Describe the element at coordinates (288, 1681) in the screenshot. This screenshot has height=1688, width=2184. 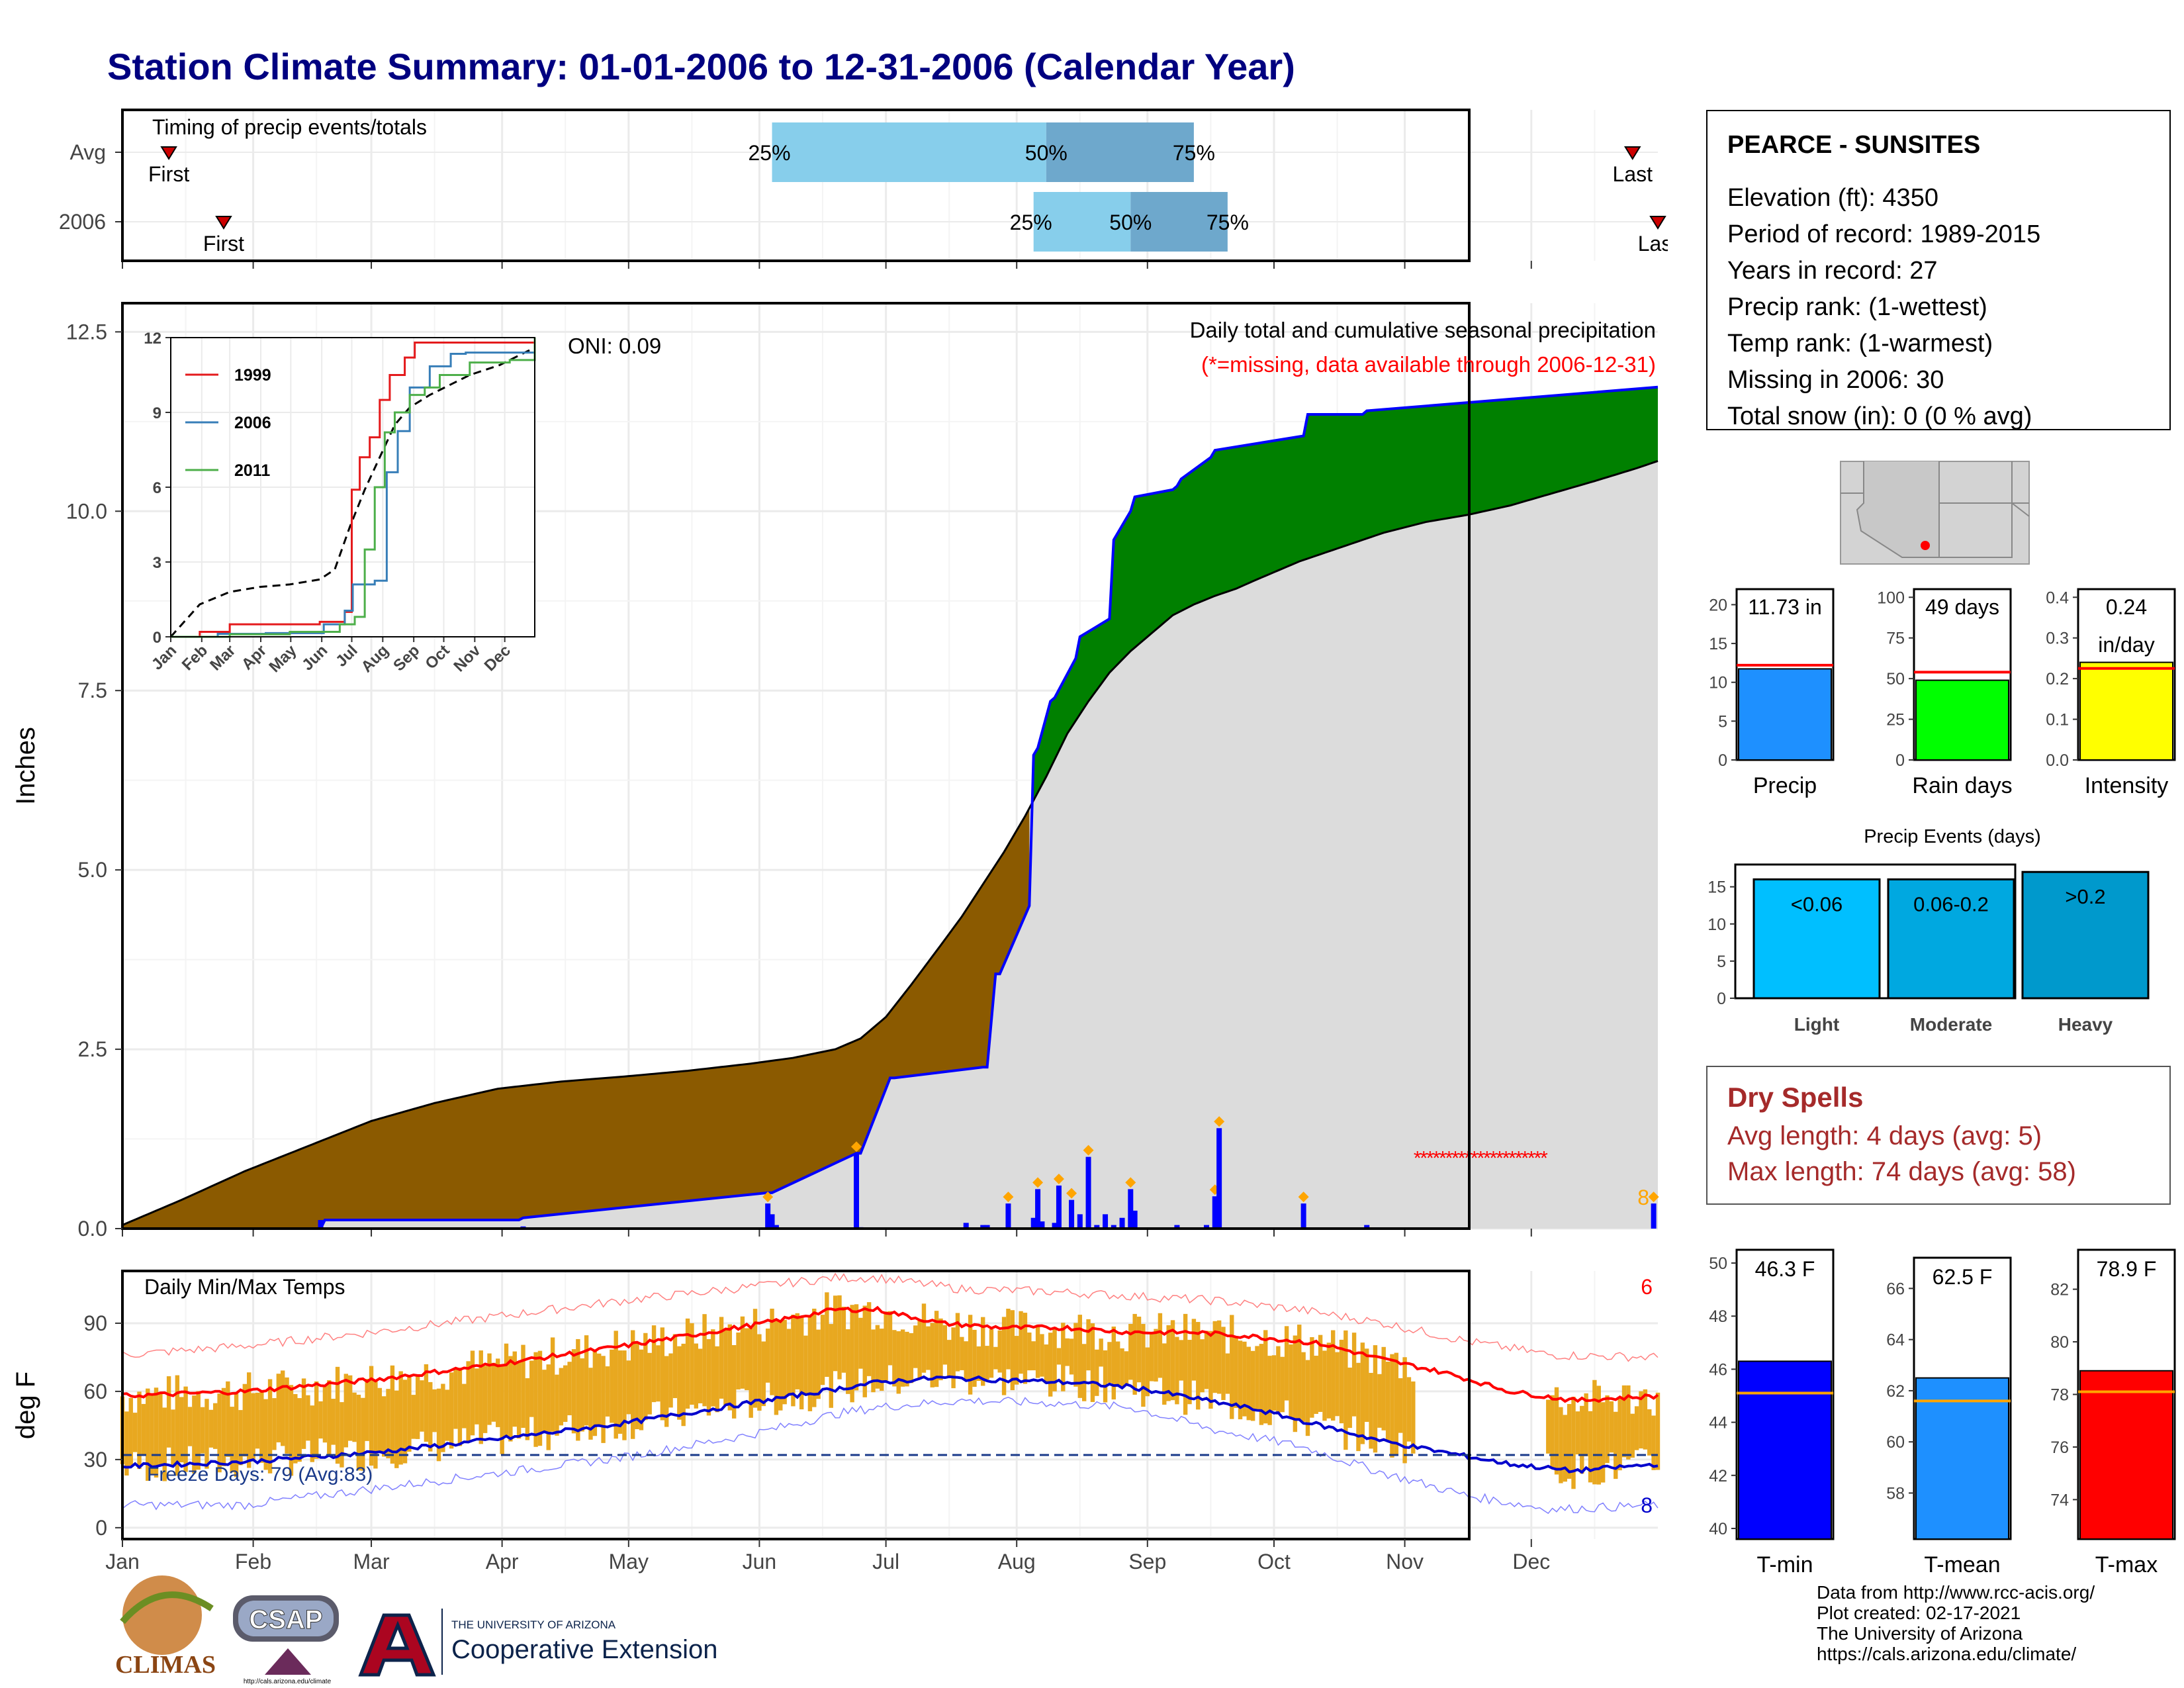
I see `csap-logo-url: http://cals.arizona.edu/climate` at that location.